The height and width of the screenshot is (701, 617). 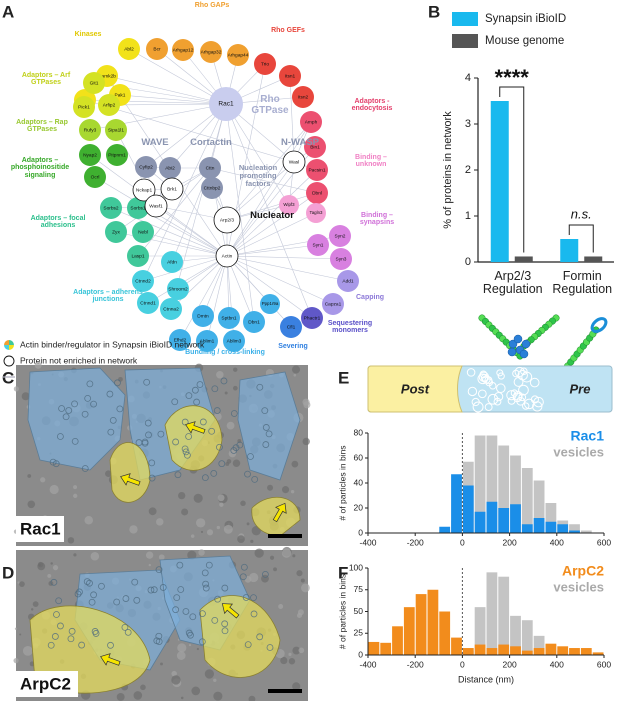 I want to click on arp23-complex, so click(x=512, y=352).